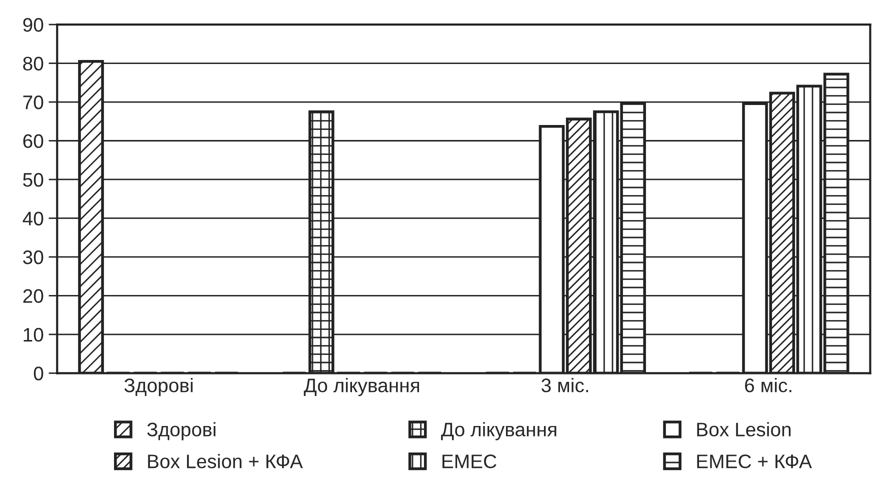  Describe the element at coordinates (744, 429) in the screenshot. I see `legend-label: Box Lesion` at that location.